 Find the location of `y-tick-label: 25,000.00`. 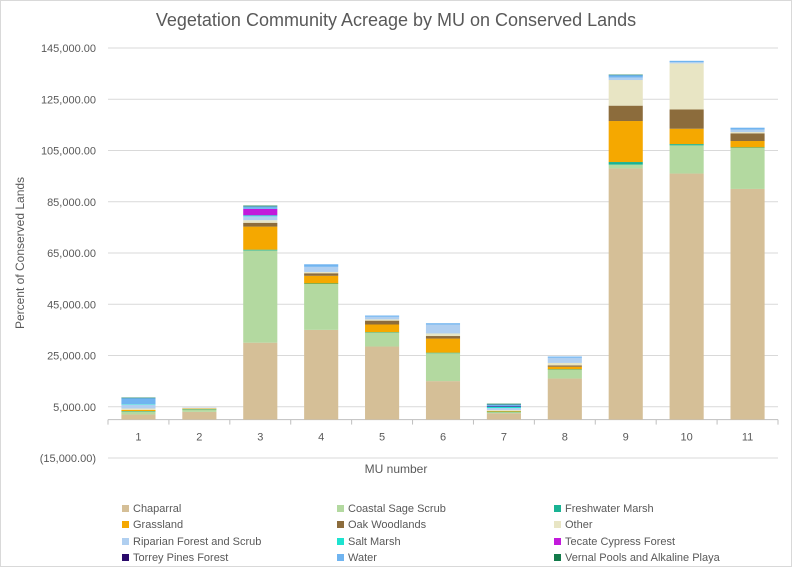

y-tick-label: 25,000.00 is located at coordinates (71, 357).